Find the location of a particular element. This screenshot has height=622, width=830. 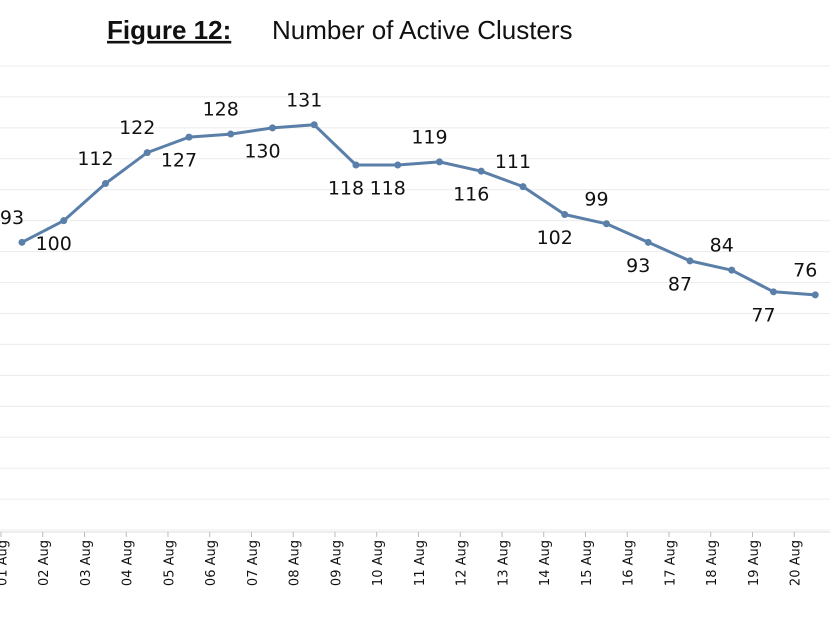

x-tick-label: 12 Aug is located at coordinates (462, 563).